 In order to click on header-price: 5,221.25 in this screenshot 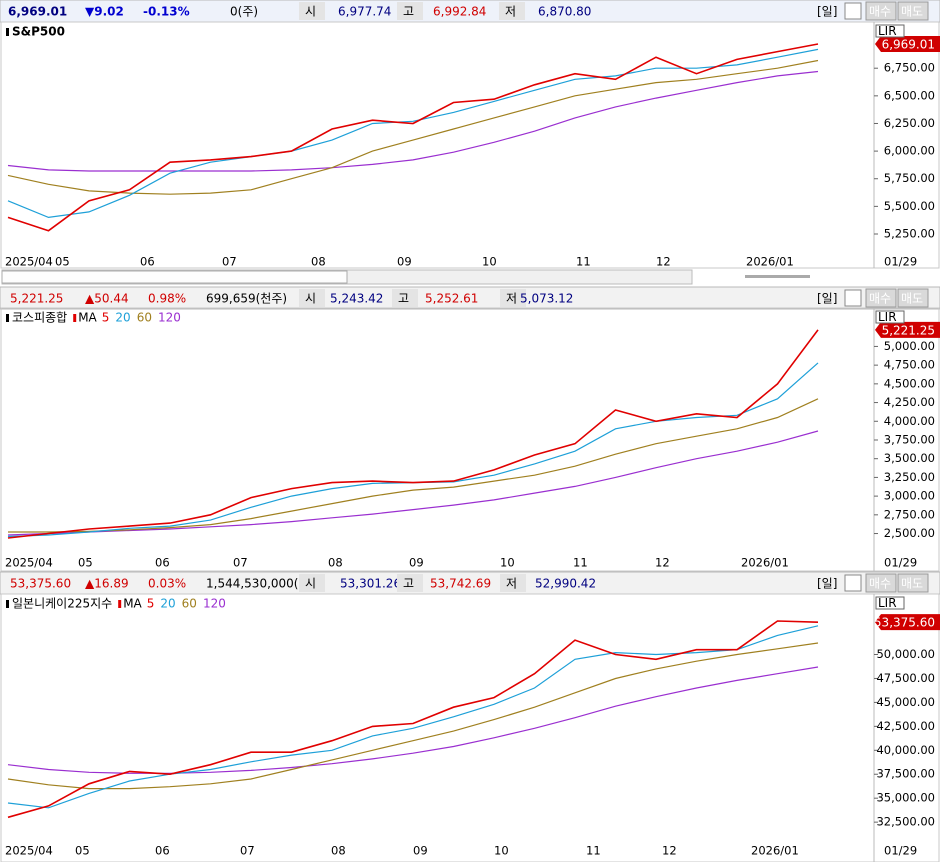, I will do `click(36, 299)`.